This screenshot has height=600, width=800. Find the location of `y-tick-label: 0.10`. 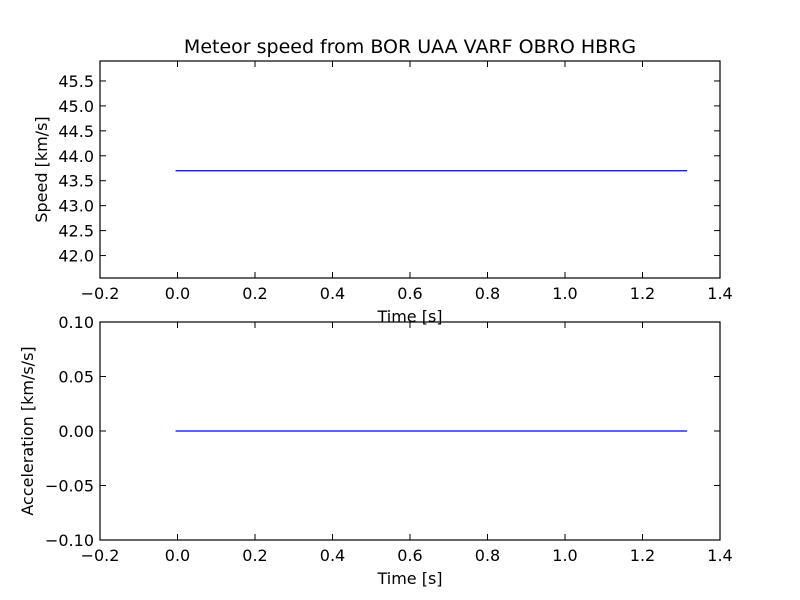

y-tick-label: 0.10 is located at coordinates (76, 322).